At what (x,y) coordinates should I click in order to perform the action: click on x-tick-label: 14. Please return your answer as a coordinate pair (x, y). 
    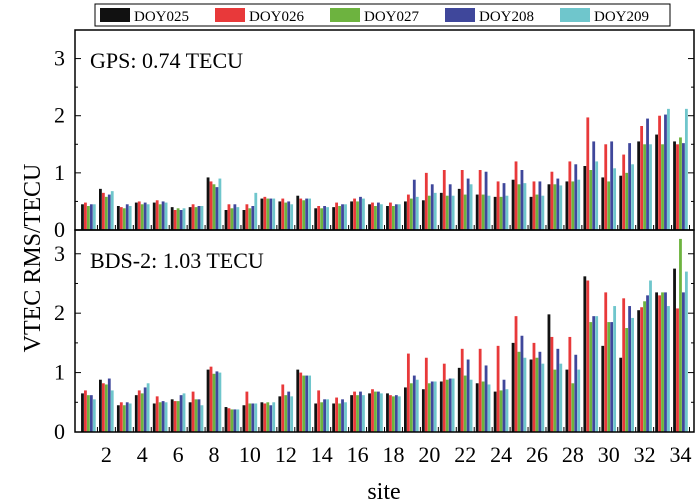
    Looking at the image, I should click on (322, 454).